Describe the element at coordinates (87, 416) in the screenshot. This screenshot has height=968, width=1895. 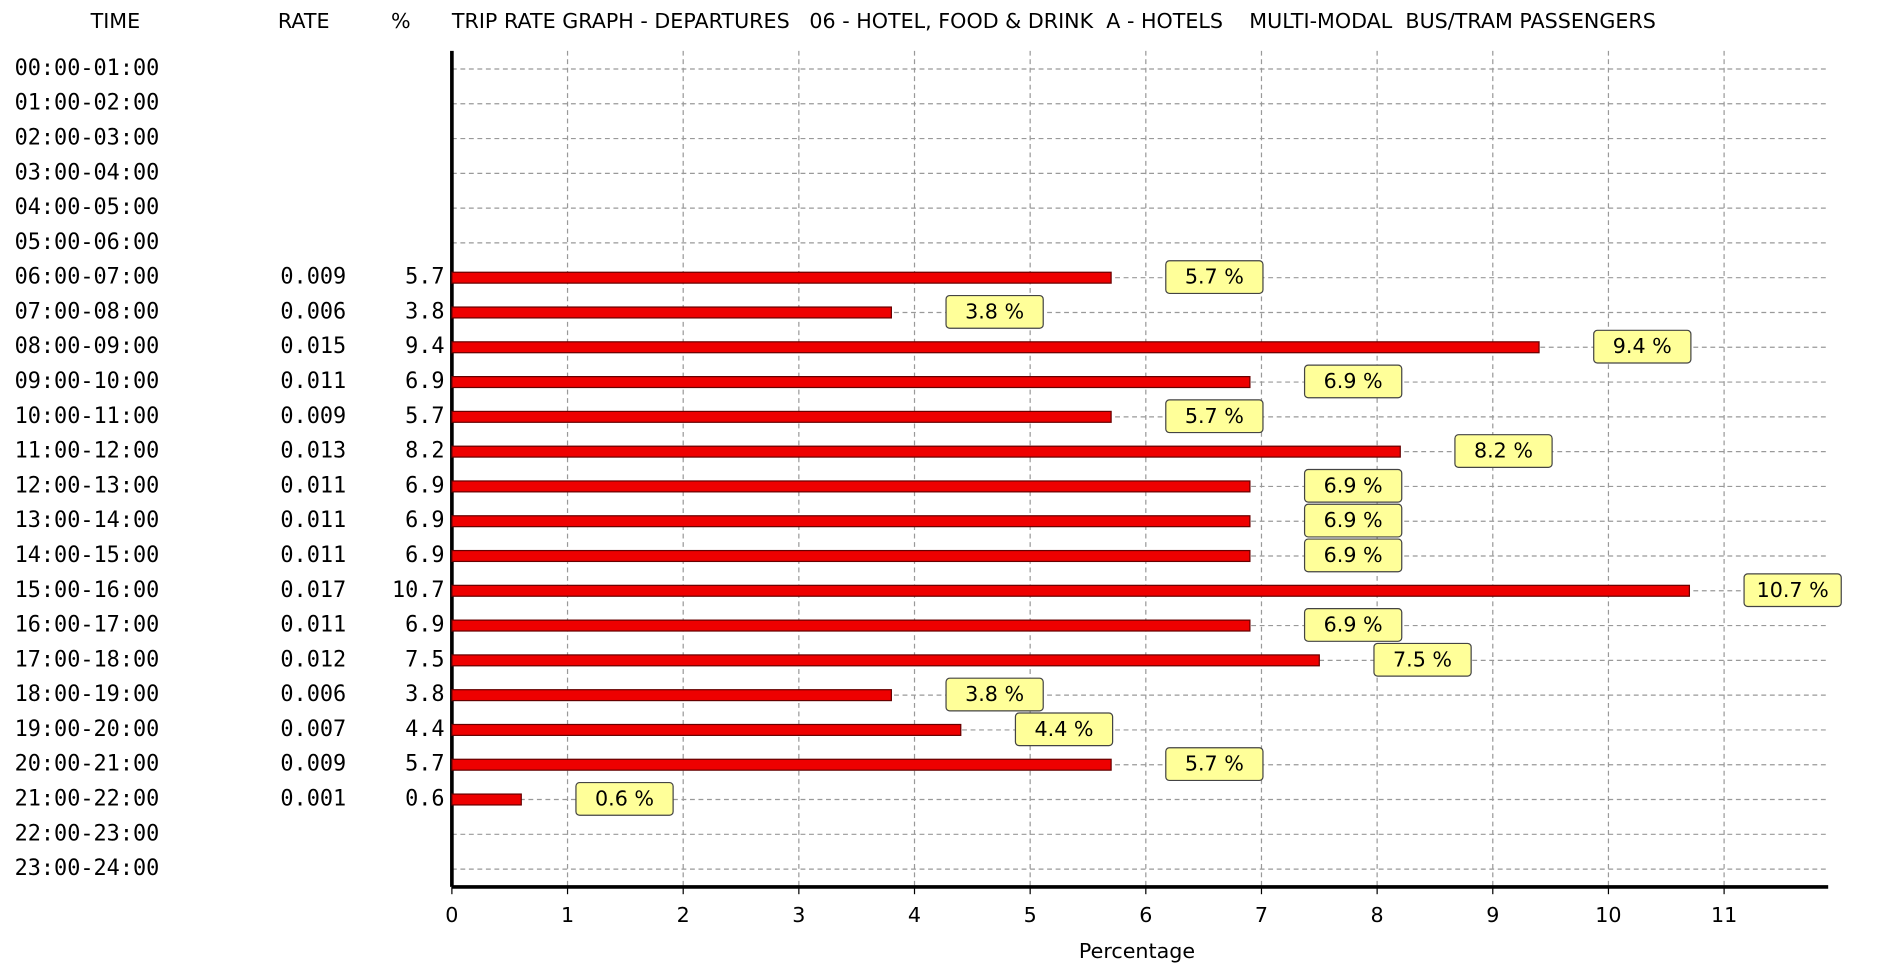
I see `time-label: 10:00-11:00` at that location.